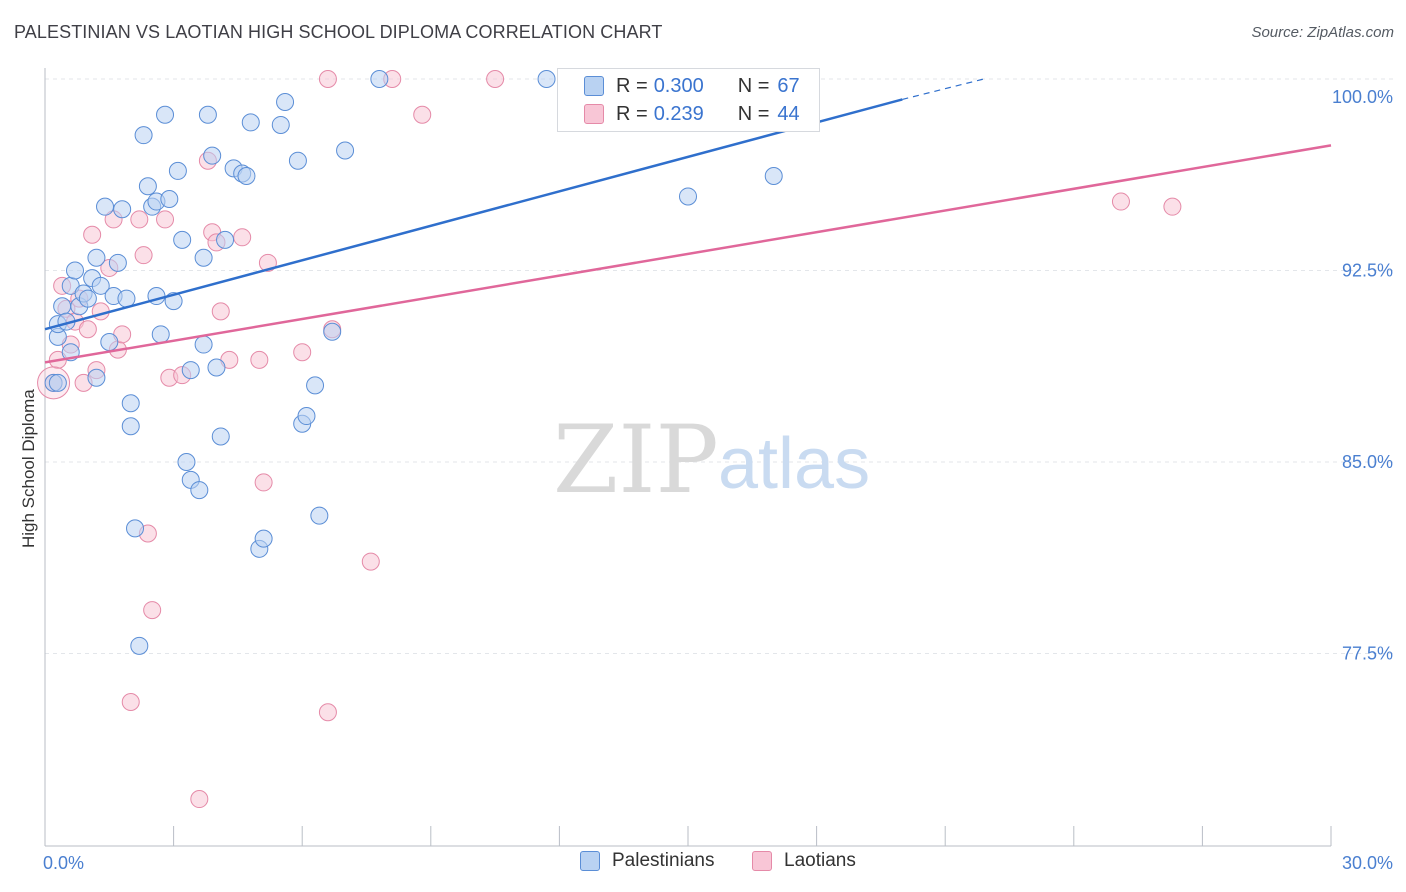 The height and width of the screenshot is (892, 1406). Describe the element at coordinates (678, 113) in the screenshot. I see `r-value: 0.239` at that location.